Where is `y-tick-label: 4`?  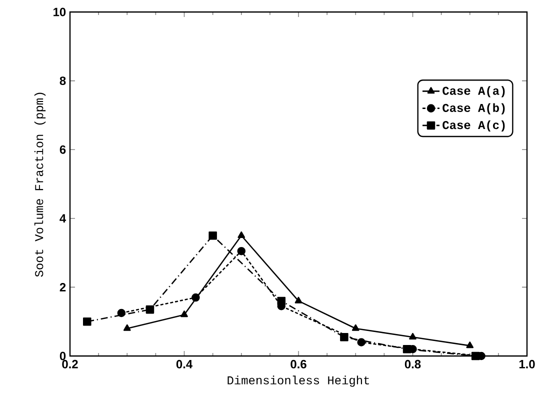
y-tick-label: 4 is located at coordinates (63, 218).